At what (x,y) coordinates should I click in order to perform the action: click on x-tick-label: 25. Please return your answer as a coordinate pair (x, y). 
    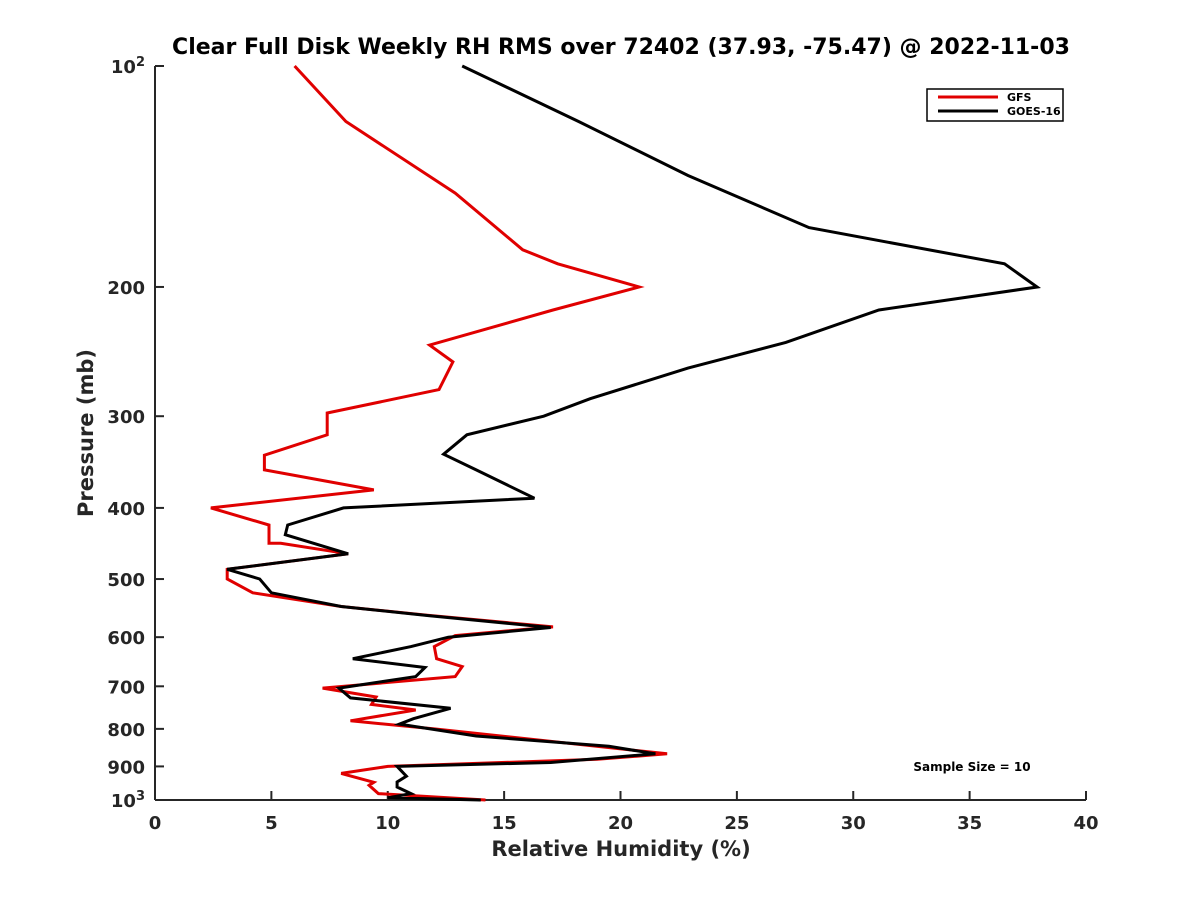
    Looking at the image, I should click on (736, 823).